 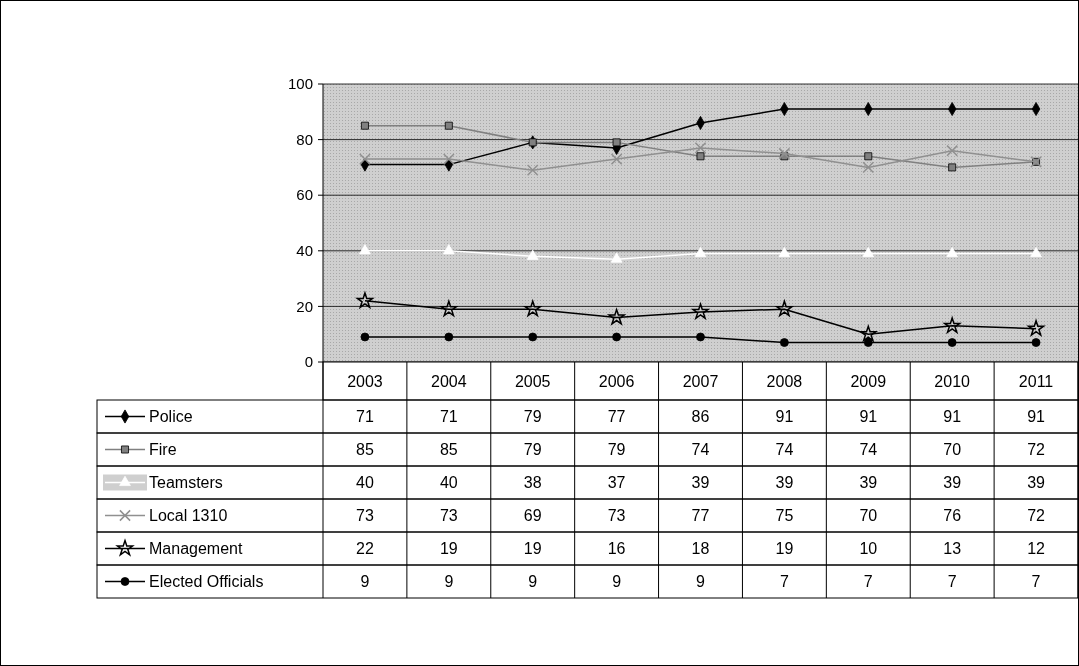 I want to click on x-tick-label: 2005, so click(x=532, y=381).